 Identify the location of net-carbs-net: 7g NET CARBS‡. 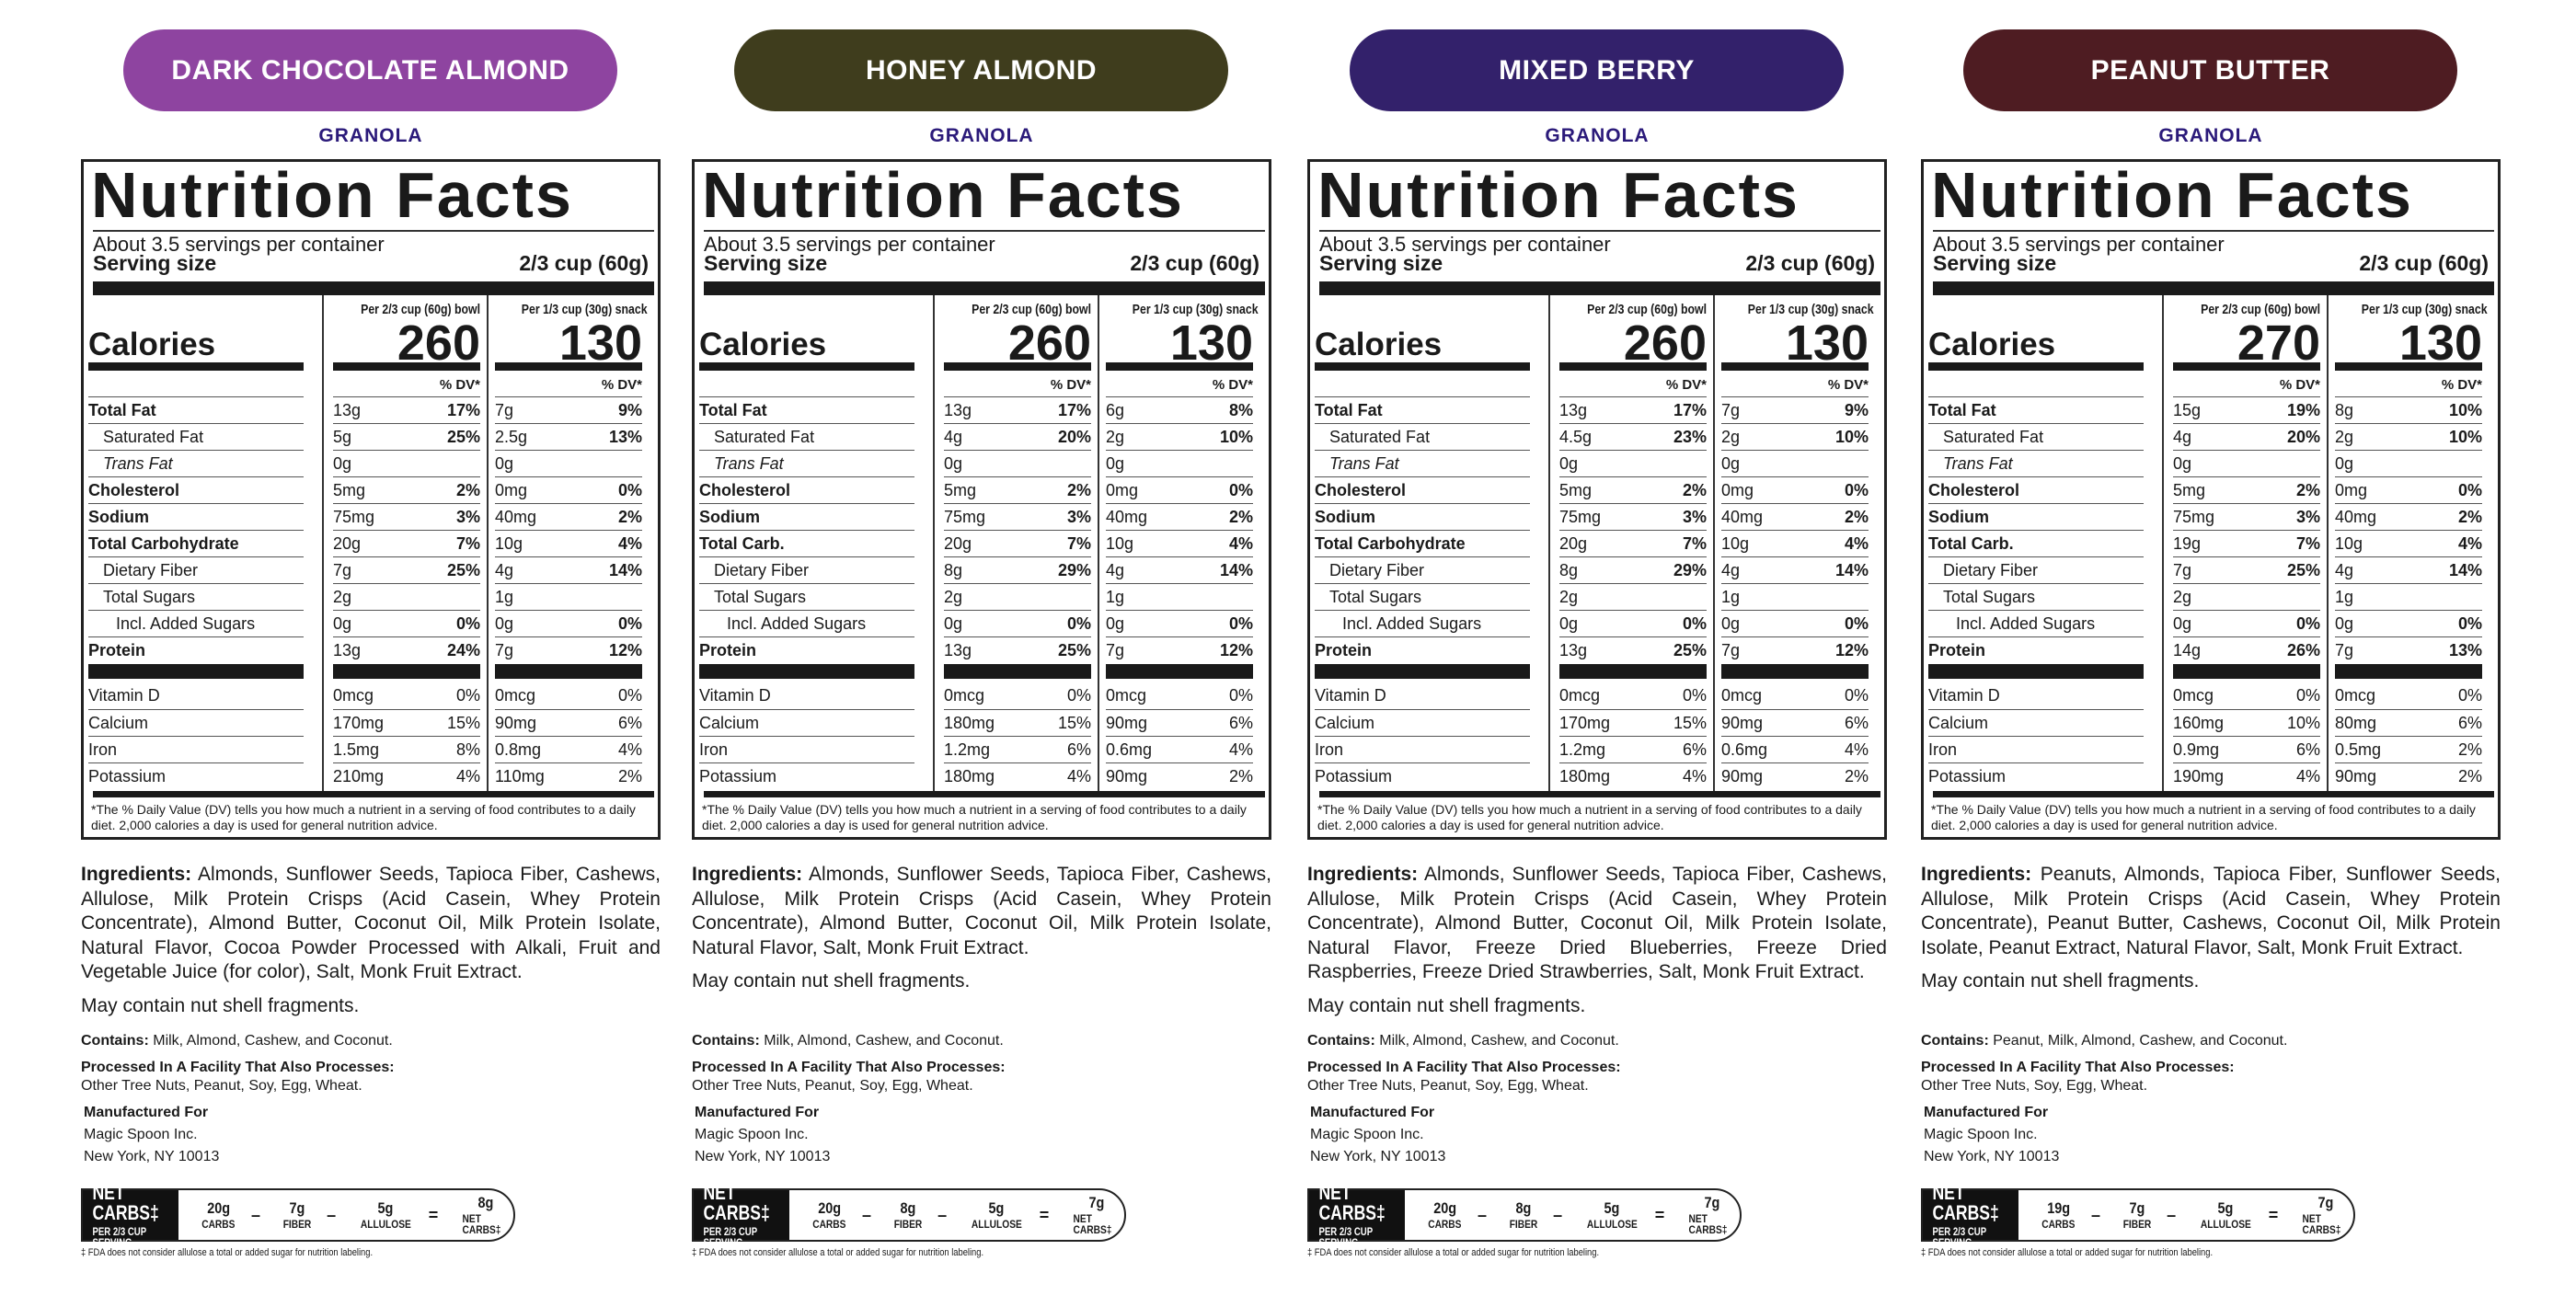
(1096, 1215).